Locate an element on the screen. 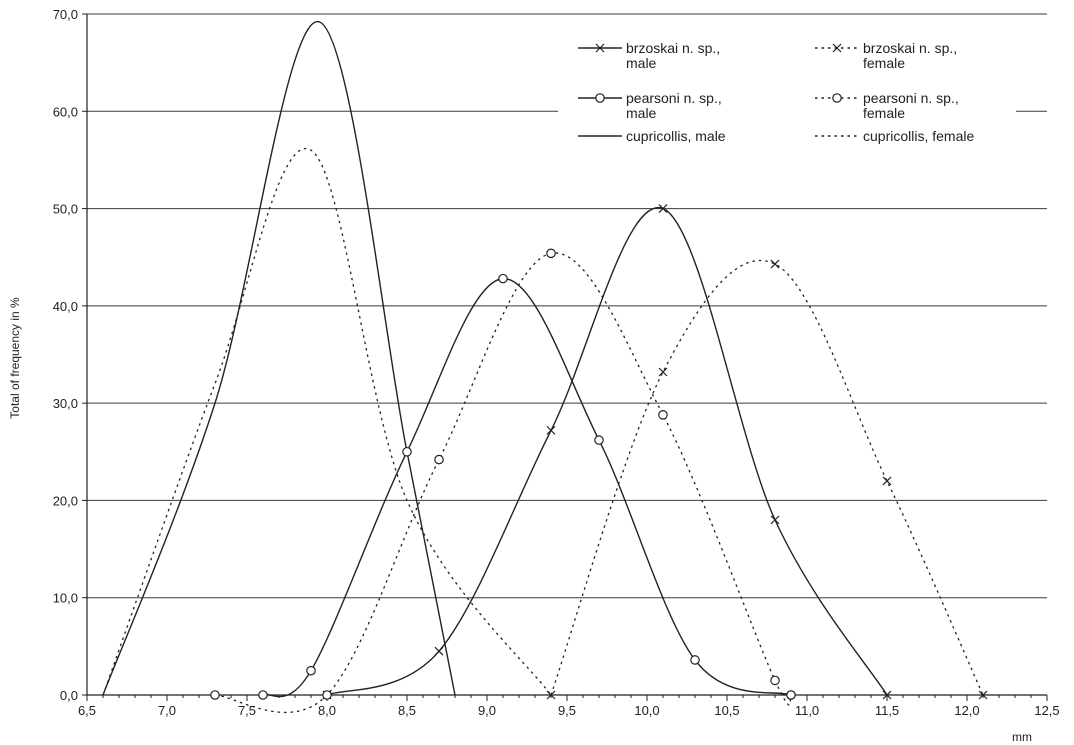 This screenshot has height=745, width=1074. x-tick-label: 6,5 is located at coordinates (87, 710).